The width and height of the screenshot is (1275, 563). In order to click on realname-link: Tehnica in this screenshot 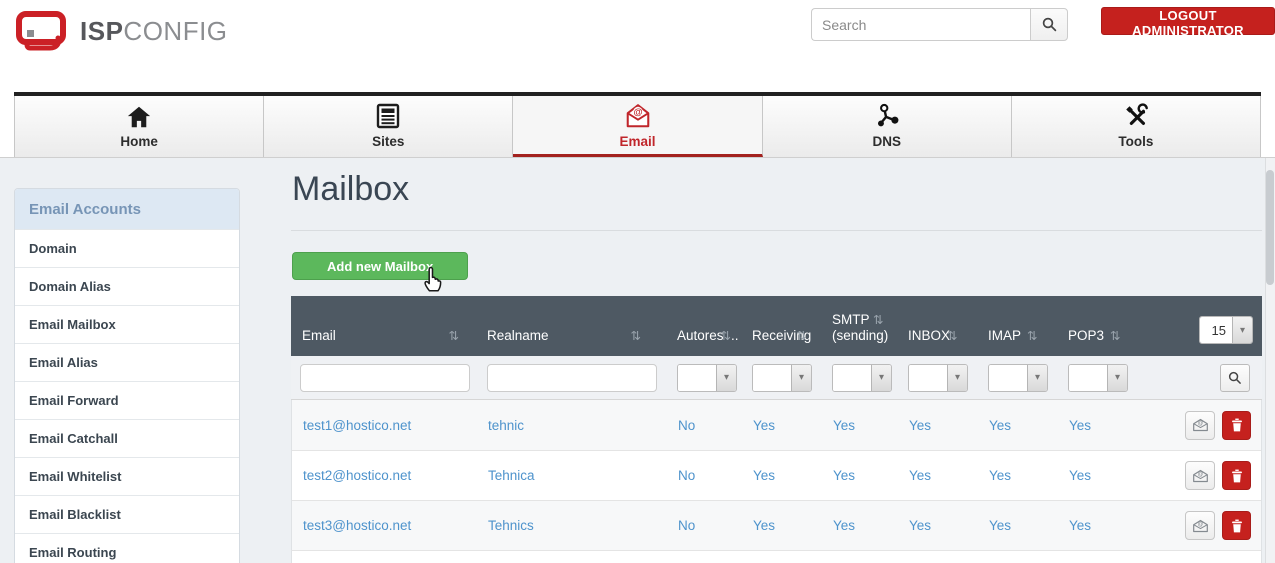, I will do `click(511, 475)`.